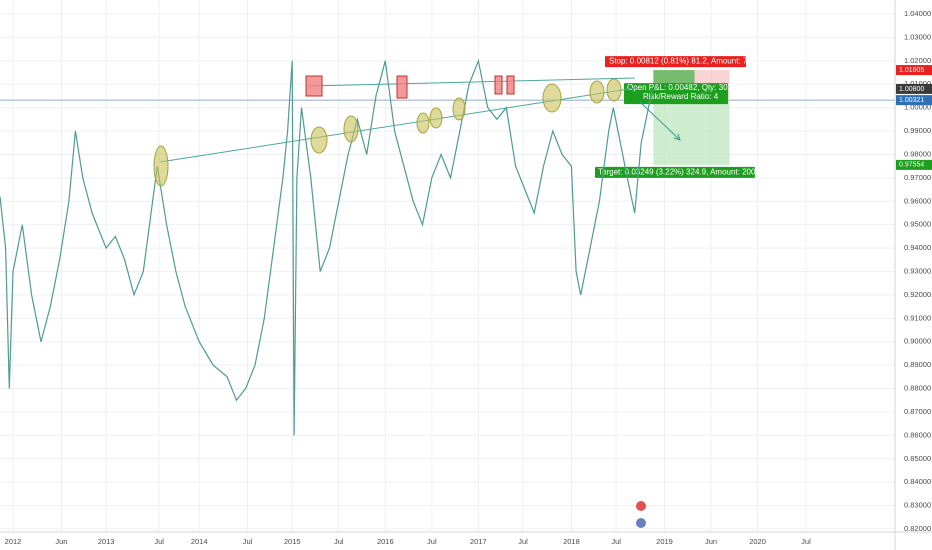 This screenshot has width=932, height=550. I want to click on price-badge-label: 1.00800, so click(911, 89).